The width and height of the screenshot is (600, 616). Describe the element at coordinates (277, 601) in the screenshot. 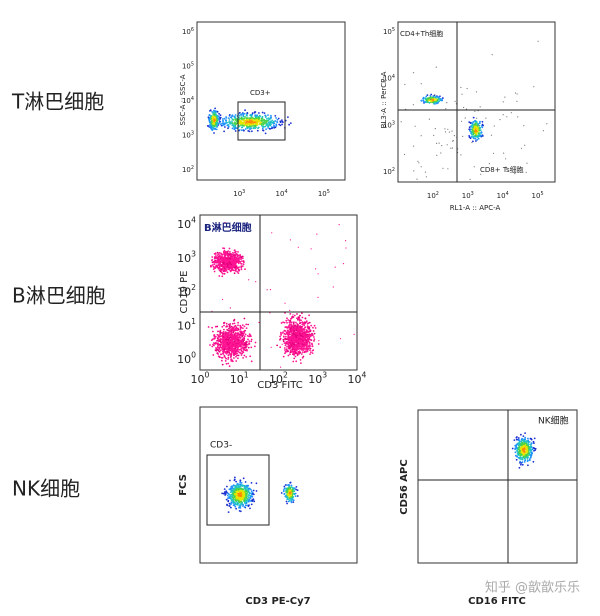

I see `x-axis-label: CD3 PE-Cy7` at that location.